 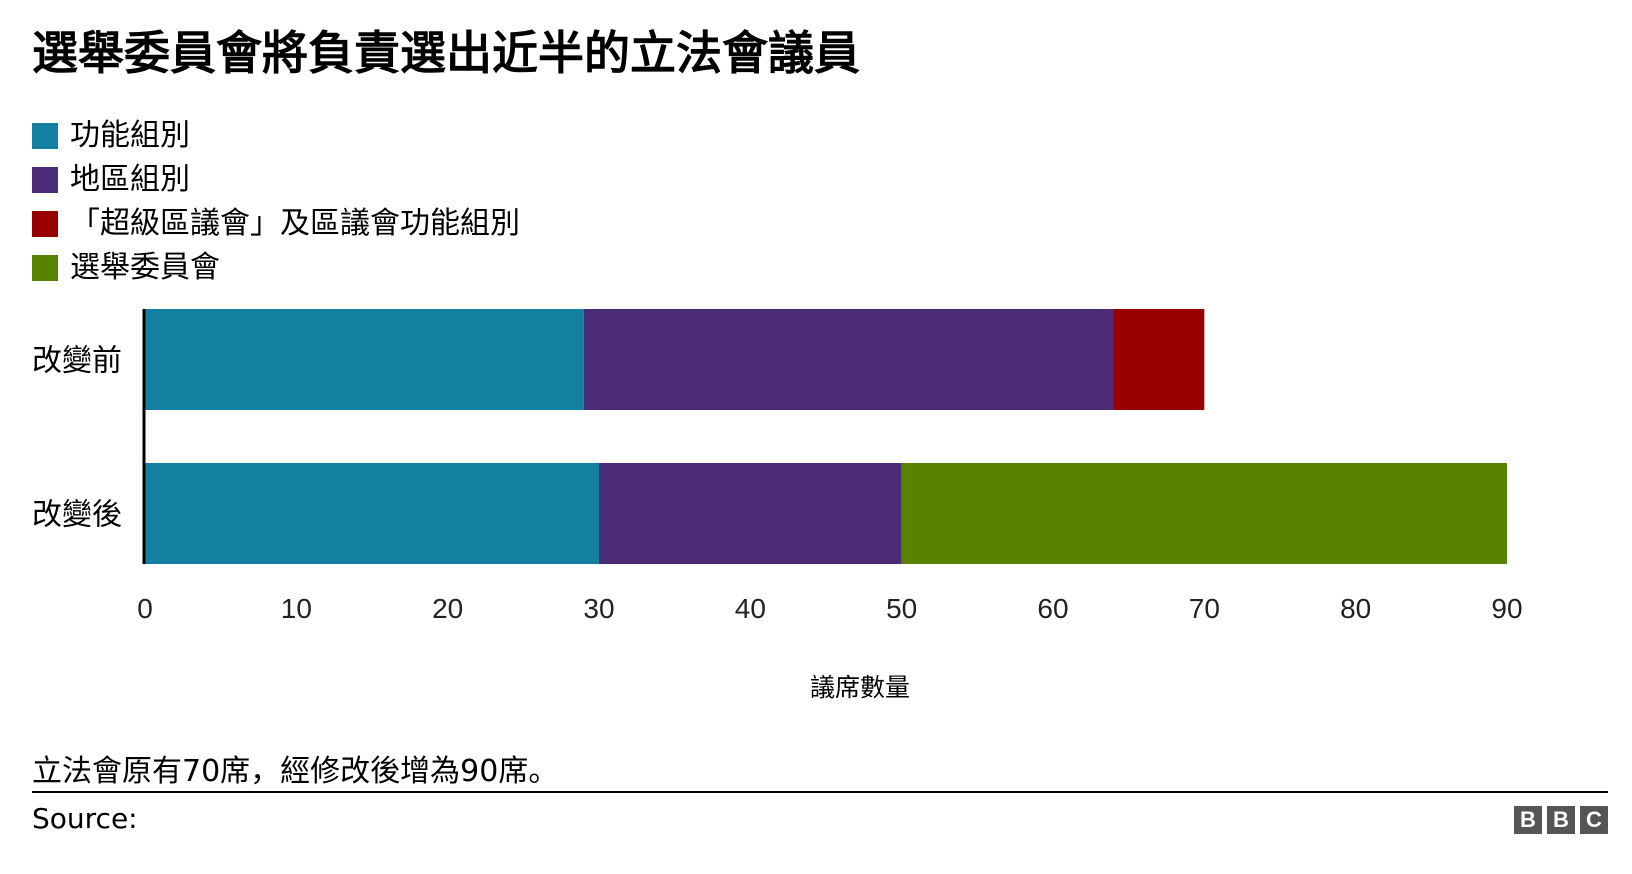 I want to click on category-label-1: 改變後, so click(x=77, y=515).